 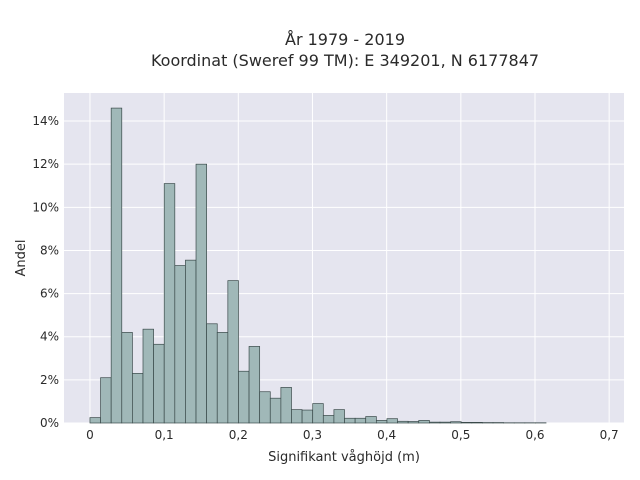 What do you see at coordinates (49, 380) in the screenshot?
I see `y-tick-label: 2%` at bounding box center [49, 380].